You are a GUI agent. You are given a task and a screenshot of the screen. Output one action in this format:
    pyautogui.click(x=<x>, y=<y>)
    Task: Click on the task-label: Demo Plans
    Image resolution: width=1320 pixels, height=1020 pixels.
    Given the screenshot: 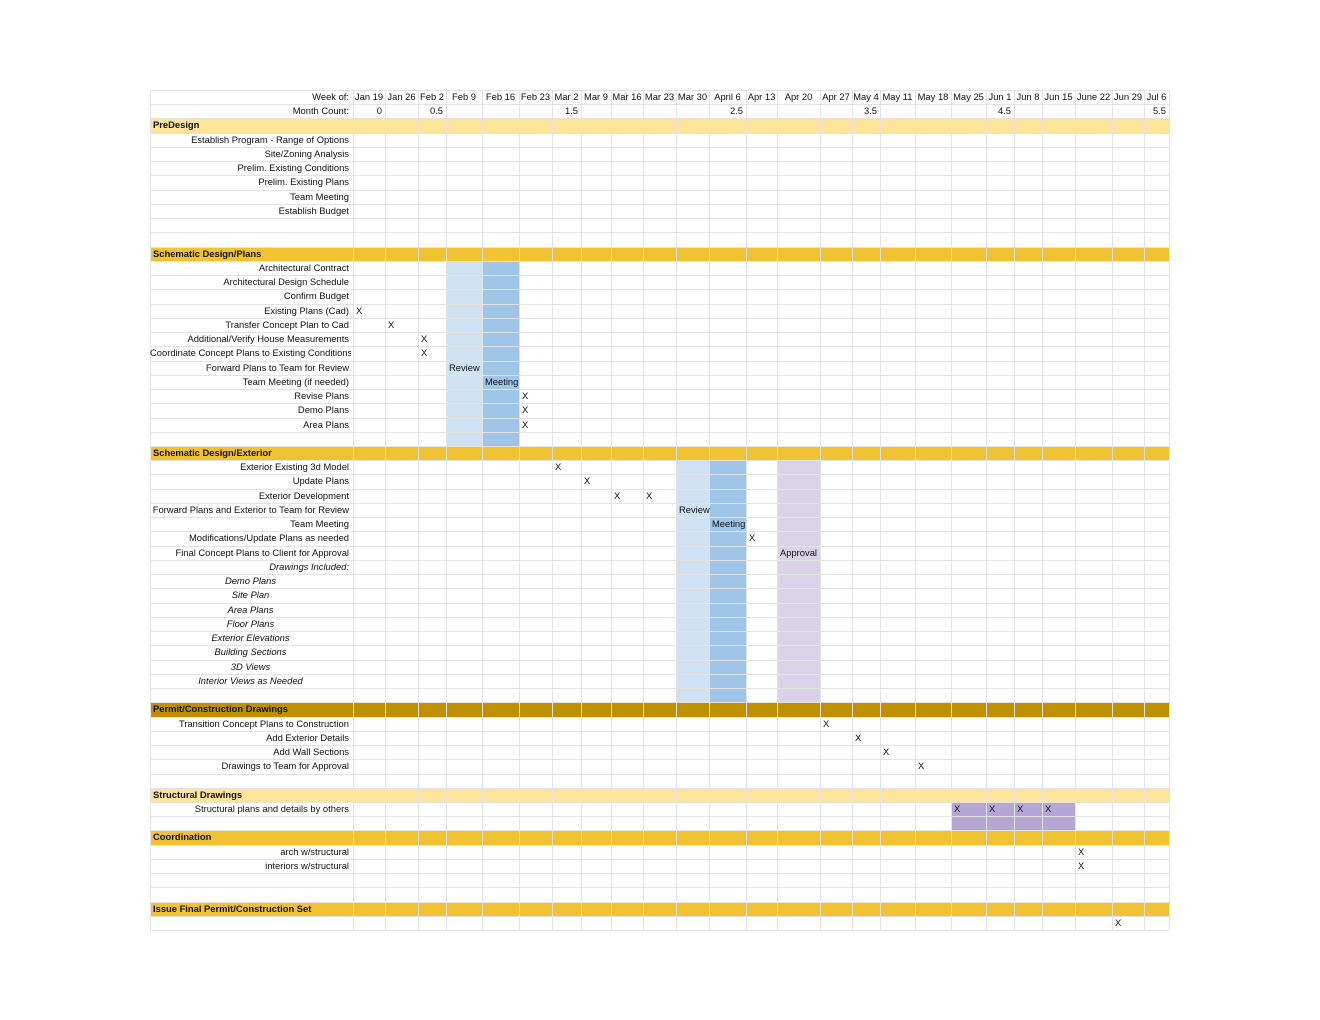 What is the action you would take?
    pyautogui.click(x=323, y=410)
    